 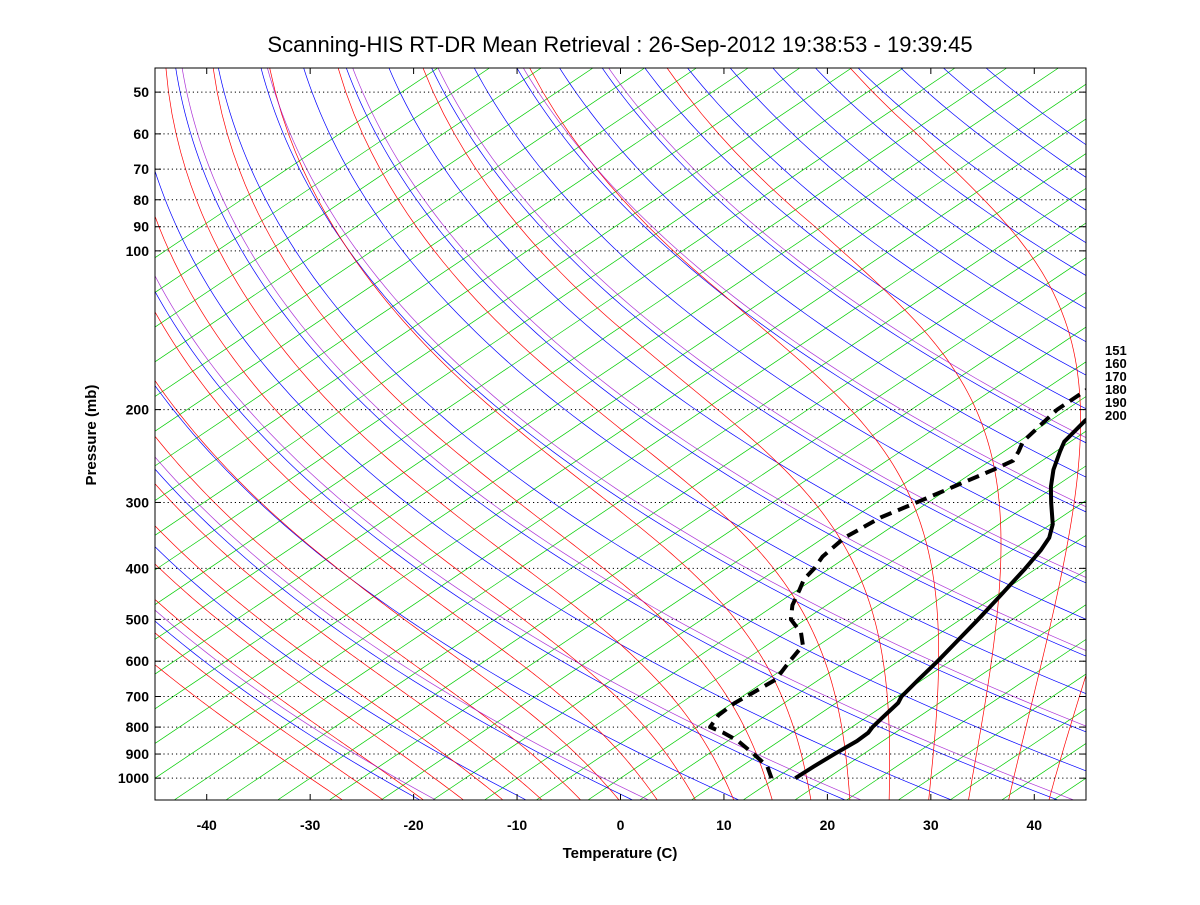 What do you see at coordinates (1116, 363) in the screenshot?
I see `right-label: 160` at bounding box center [1116, 363].